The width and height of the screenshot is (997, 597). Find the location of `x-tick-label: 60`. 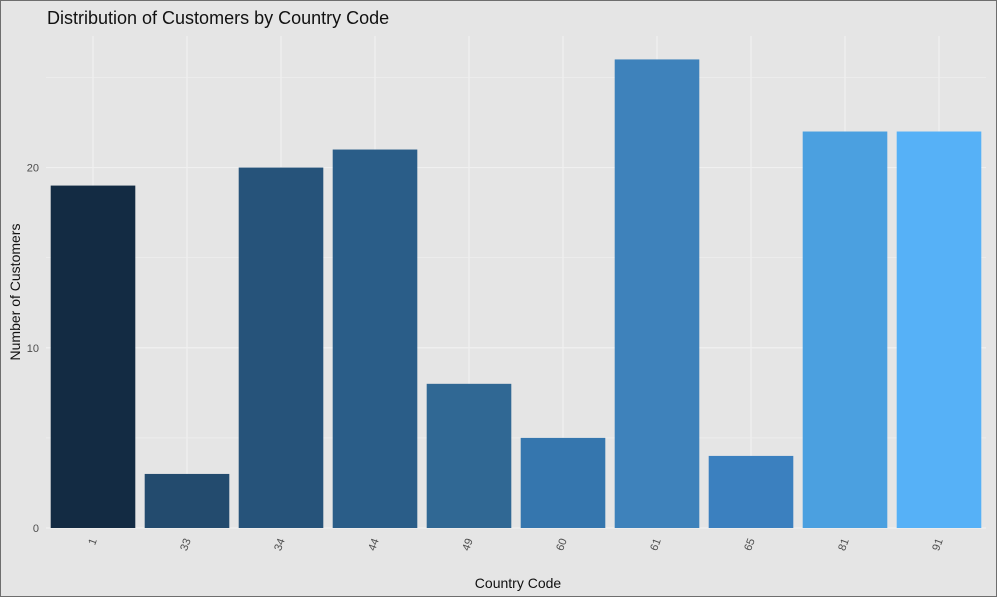

x-tick-label: 60 is located at coordinates (561, 545).